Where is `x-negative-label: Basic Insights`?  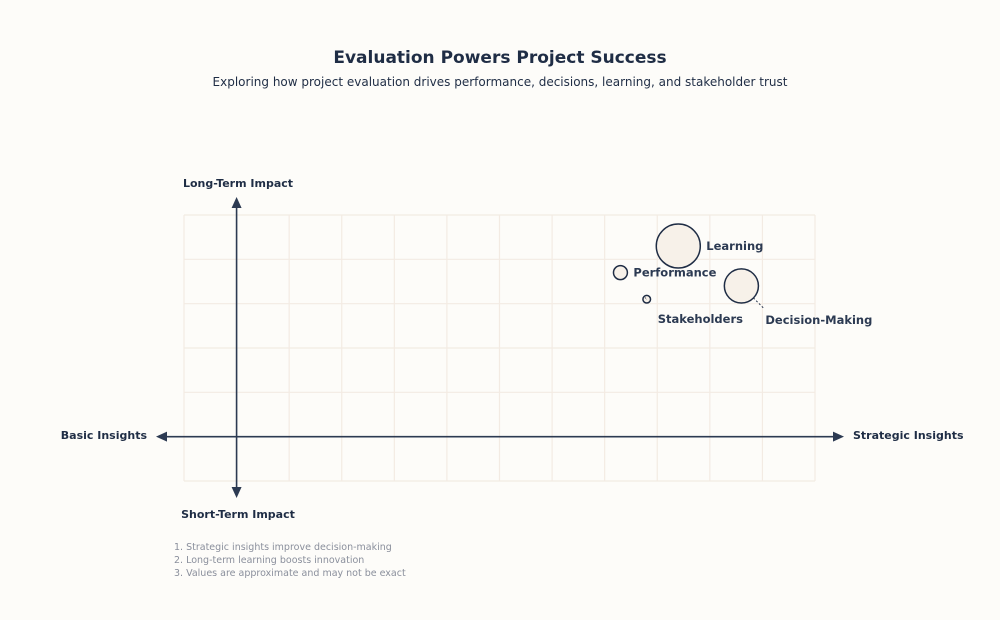
x-negative-label: Basic Insights is located at coordinates (104, 435).